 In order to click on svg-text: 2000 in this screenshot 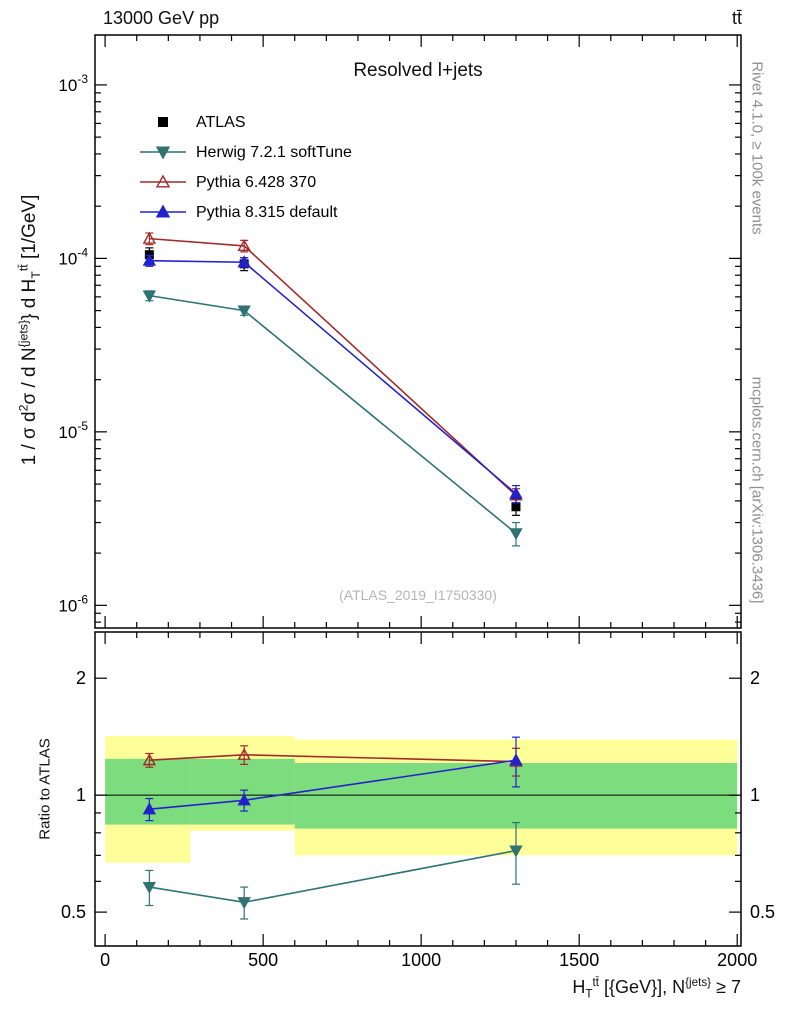, I will do `click(737, 960)`.